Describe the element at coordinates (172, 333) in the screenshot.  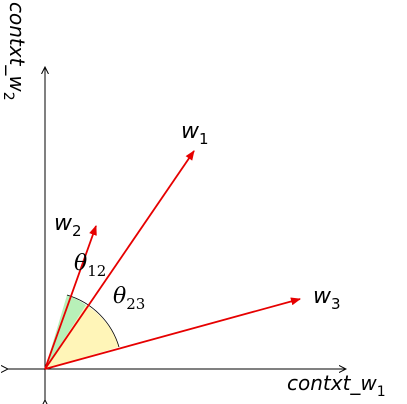
I see `vector-w3` at that location.